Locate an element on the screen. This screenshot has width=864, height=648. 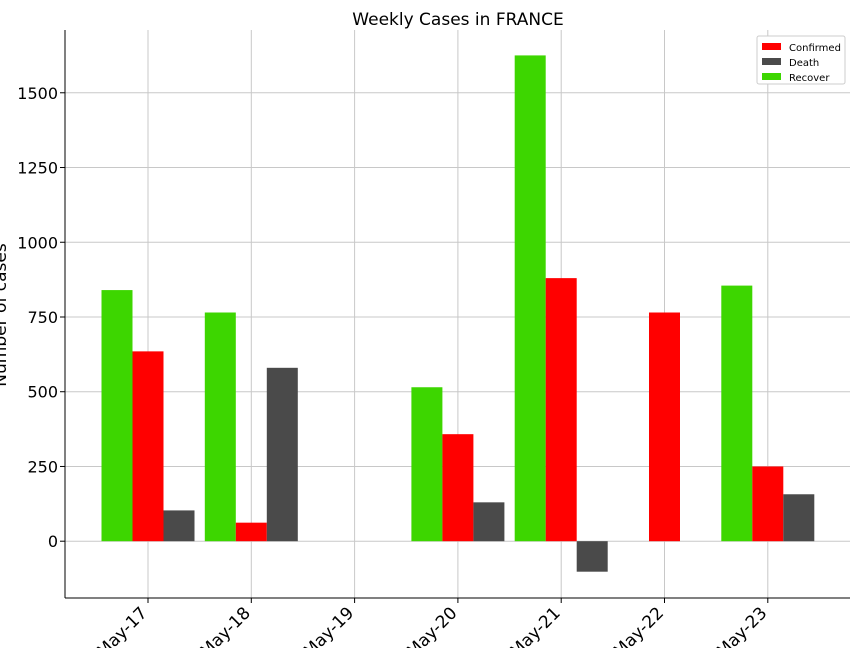
x-tick-label: May-22 is located at coordinates (639, 625).